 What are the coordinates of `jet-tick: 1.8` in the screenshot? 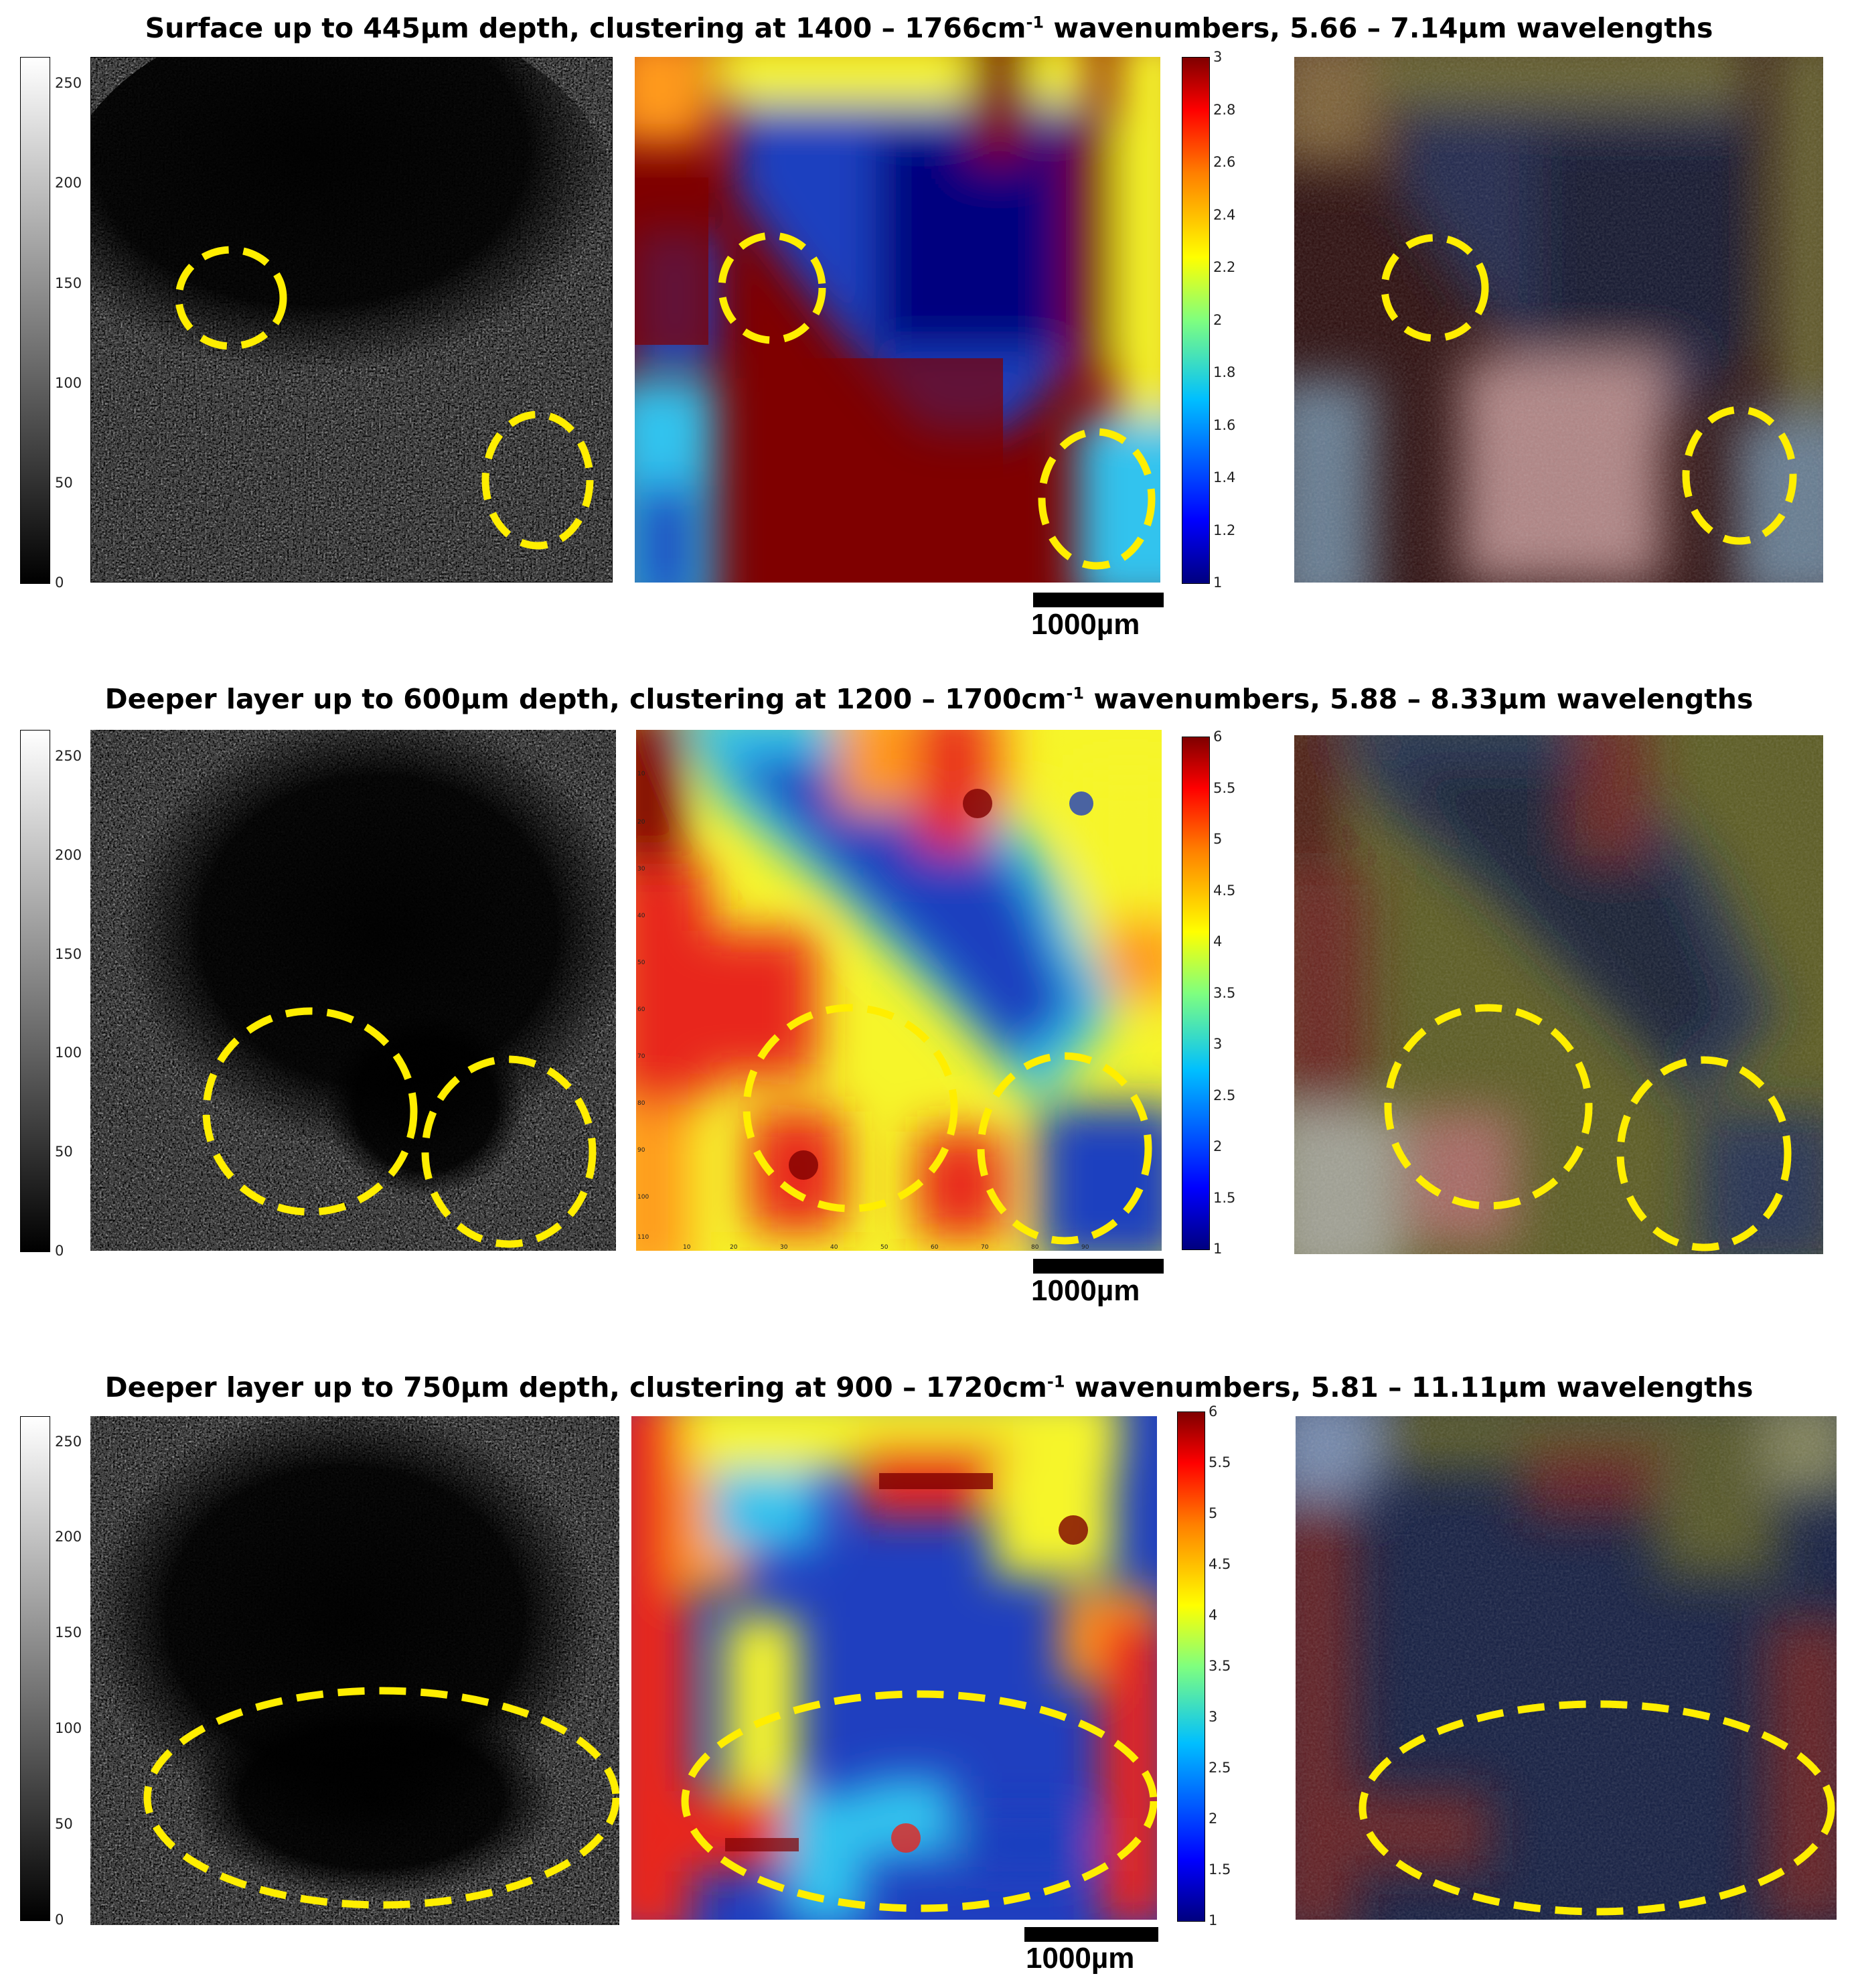 It's located at (1224, 372).